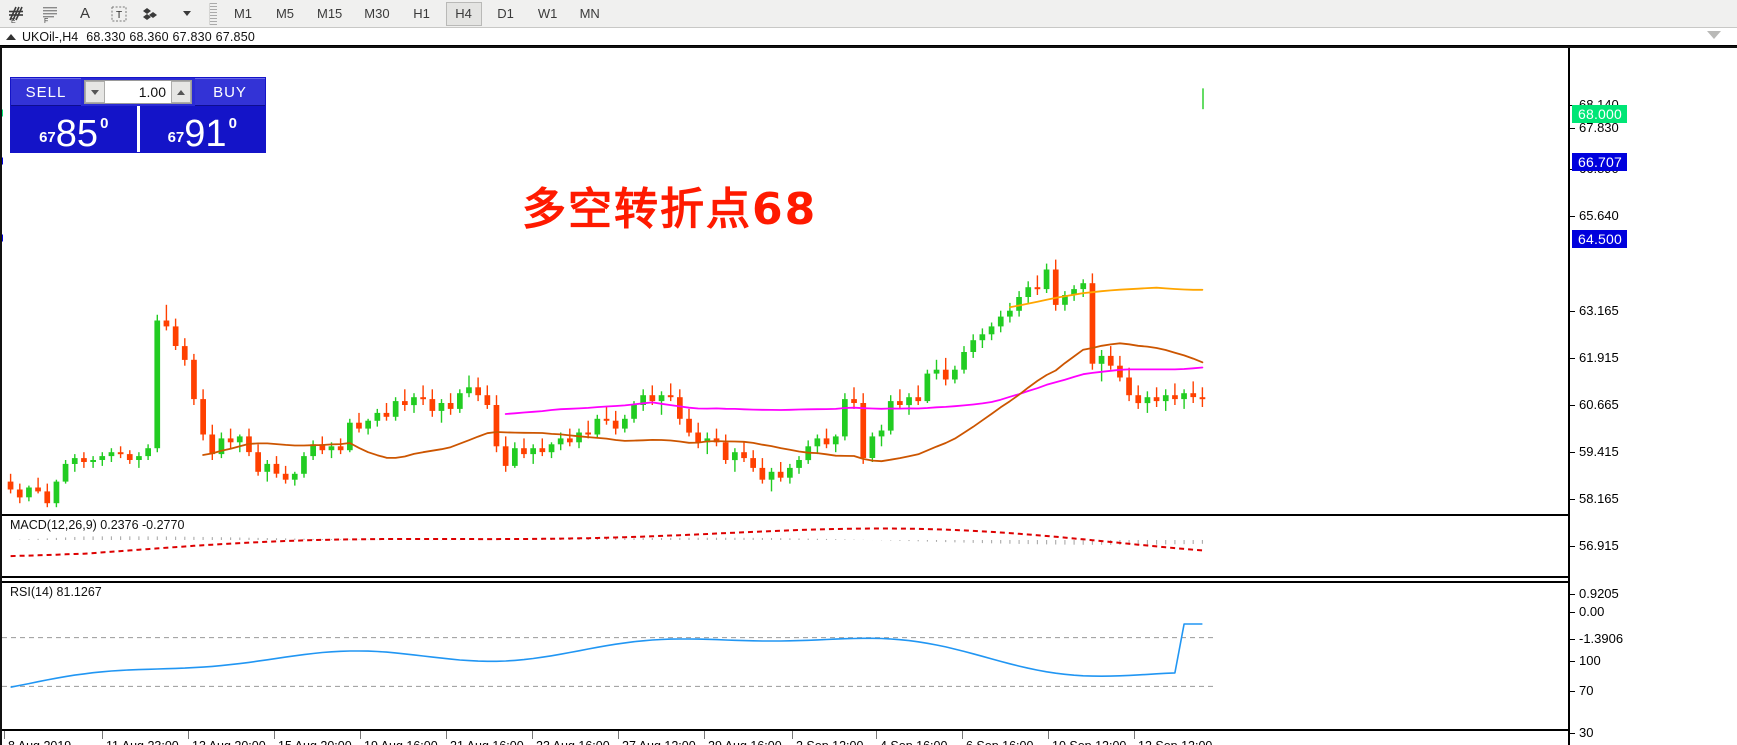 This screenshot has width=1737, height=745. I want to click on svg-text: T, so click(119, 15).